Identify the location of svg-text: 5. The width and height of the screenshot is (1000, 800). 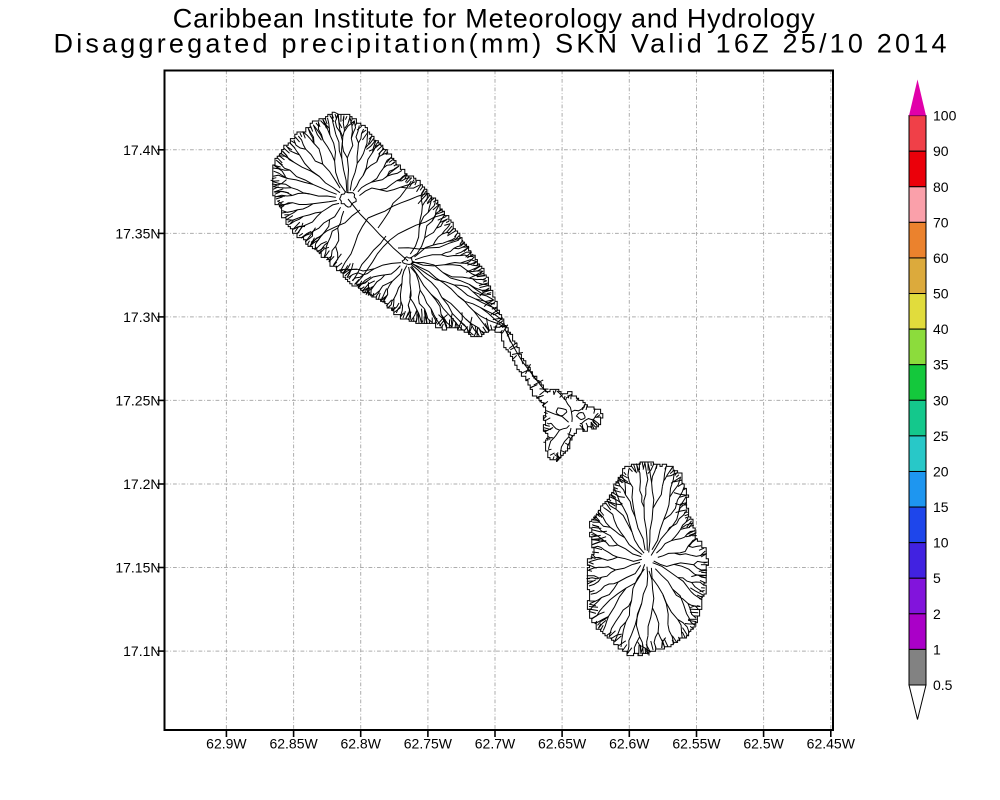
(937, 578).